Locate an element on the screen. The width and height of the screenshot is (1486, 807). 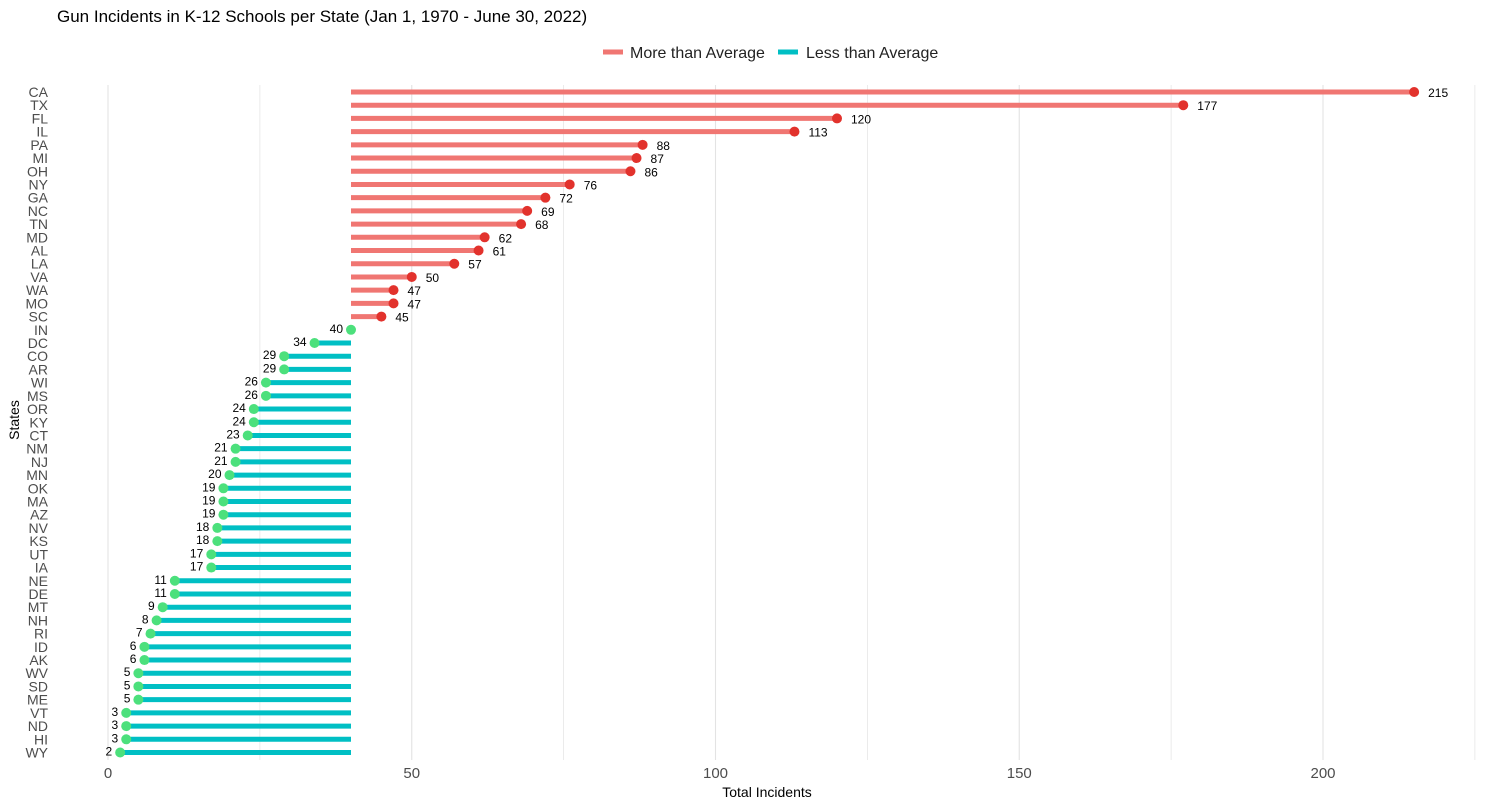
state-label: KY is located at coordinates (38, 422).